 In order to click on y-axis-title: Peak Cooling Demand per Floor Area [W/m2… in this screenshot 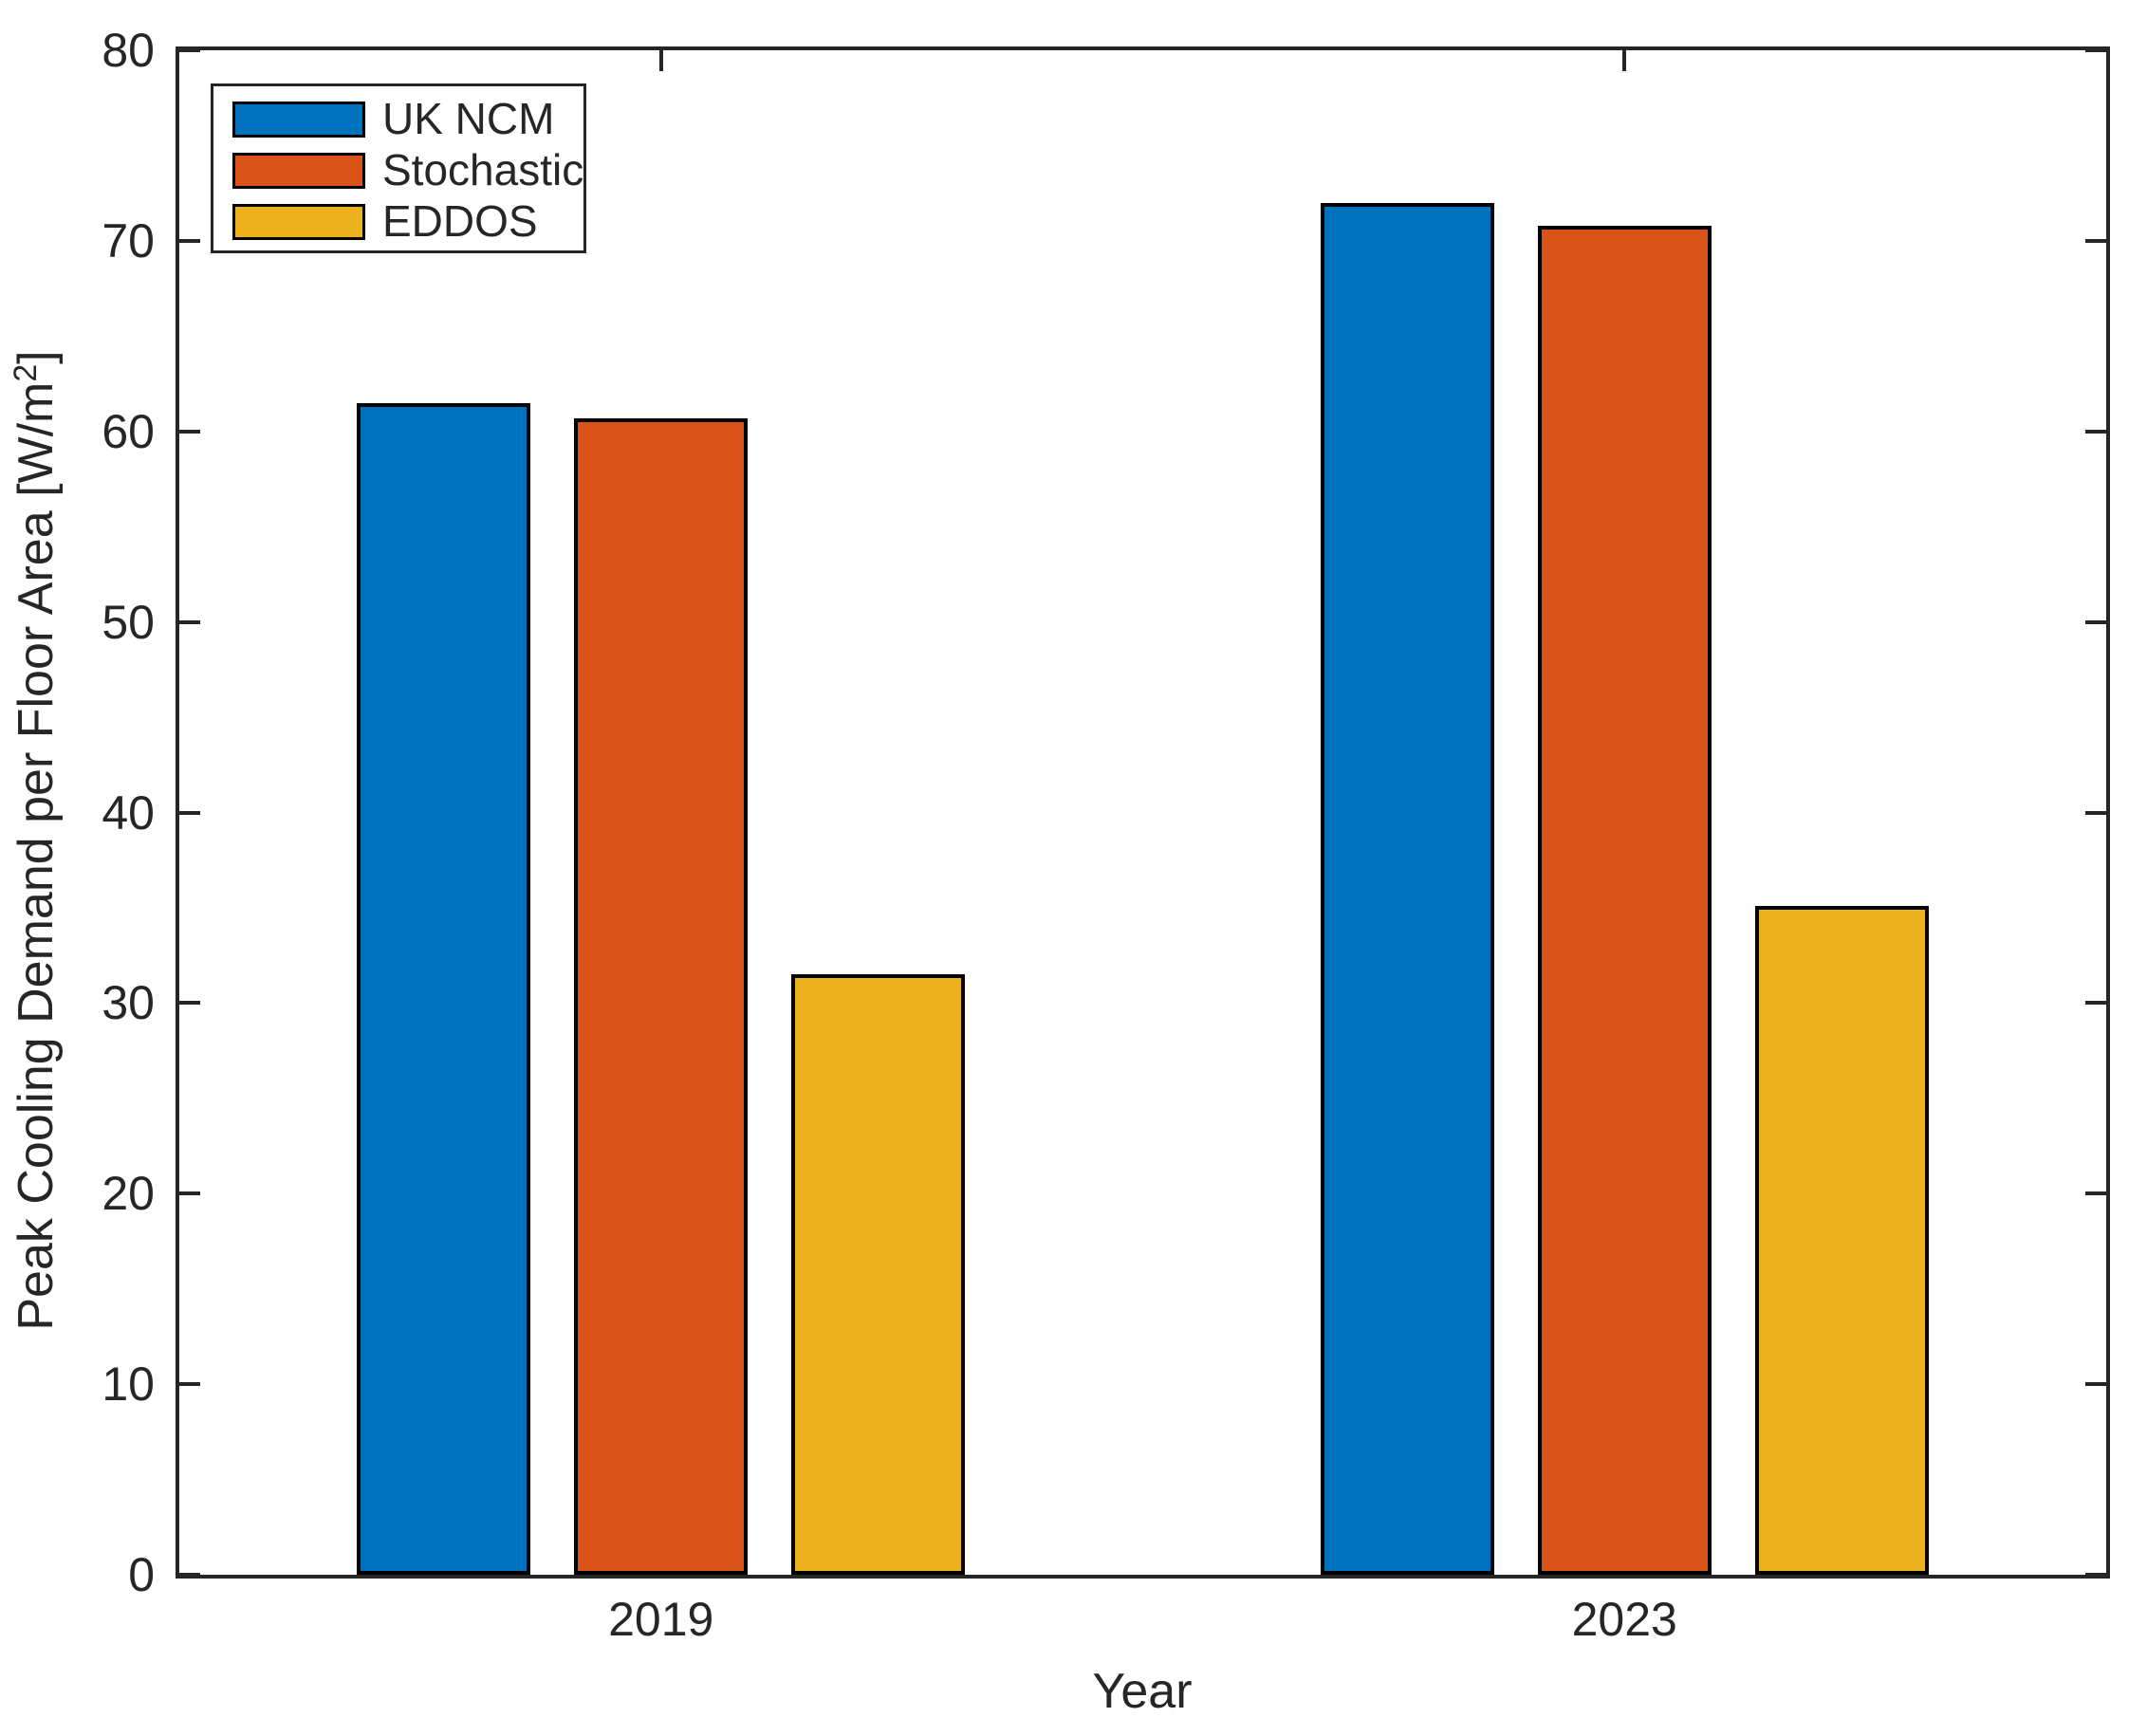, I will do `click(37, 840)`.